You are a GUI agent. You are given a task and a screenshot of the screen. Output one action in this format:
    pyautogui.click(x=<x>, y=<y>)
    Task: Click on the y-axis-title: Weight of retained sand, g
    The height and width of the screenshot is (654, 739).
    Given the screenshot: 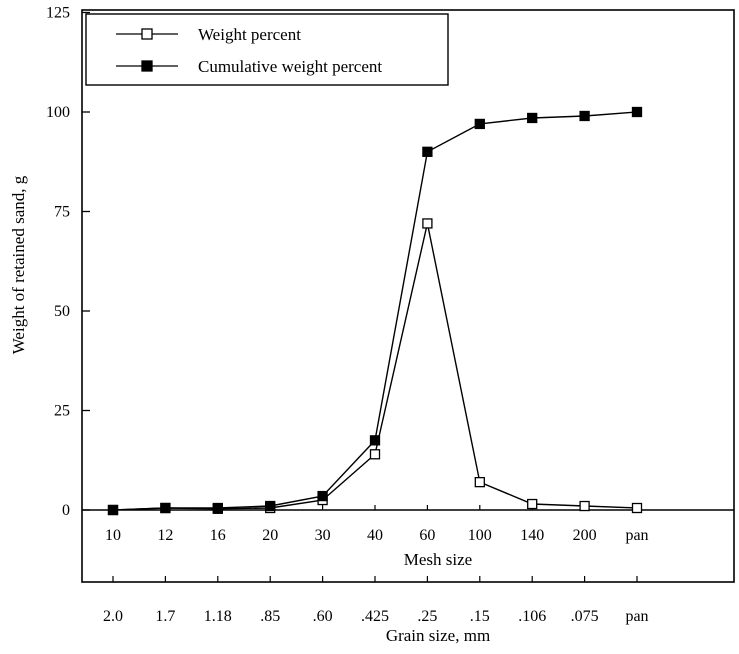 What is the action you would take?
    pyautogui.click(x=18, y=264)
    